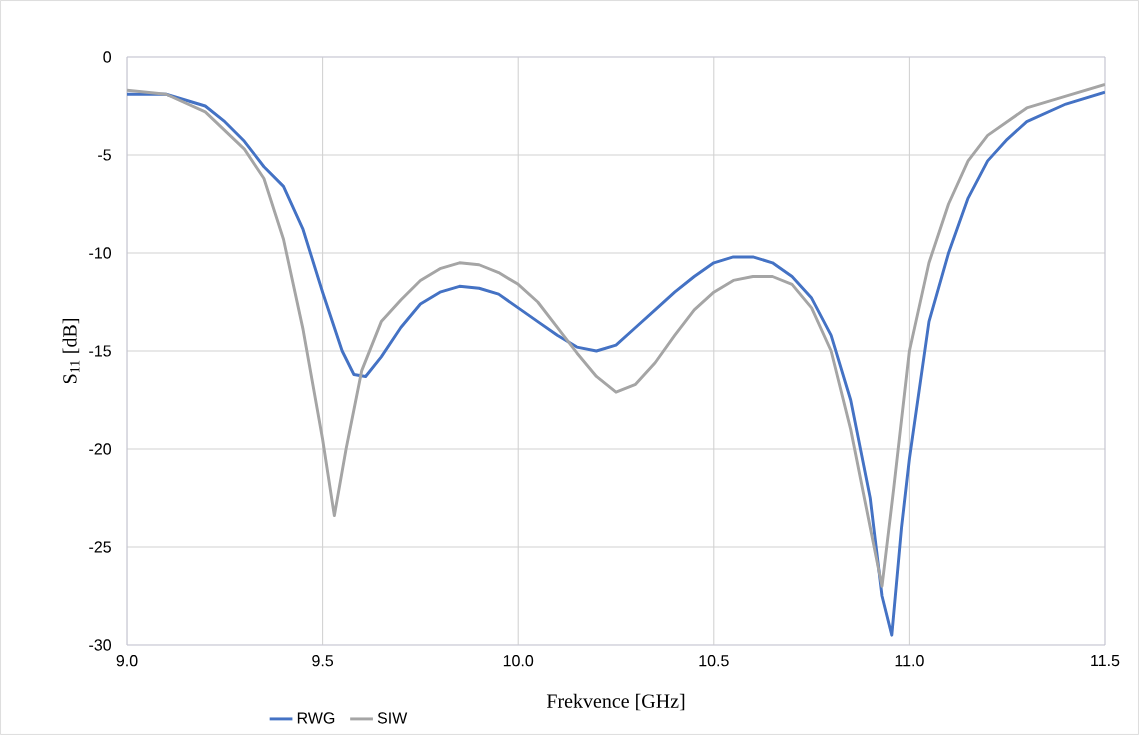  Describe the element at coordinates (909, 661) in the screenshot. I see `x-tick-label: 11.0` at that location.